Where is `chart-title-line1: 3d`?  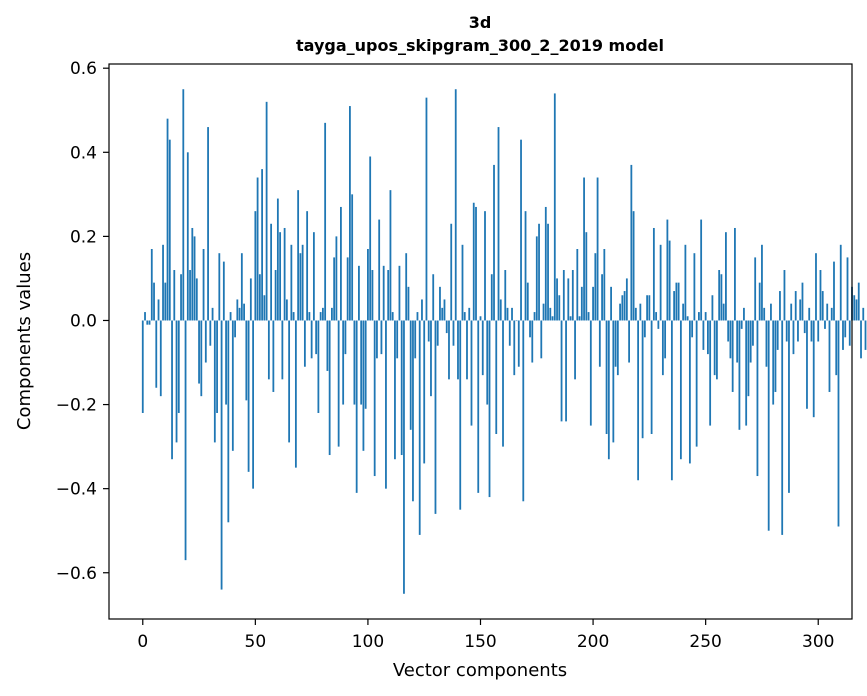
chart-title-line1: 3d is located at coordinates (480, 22).